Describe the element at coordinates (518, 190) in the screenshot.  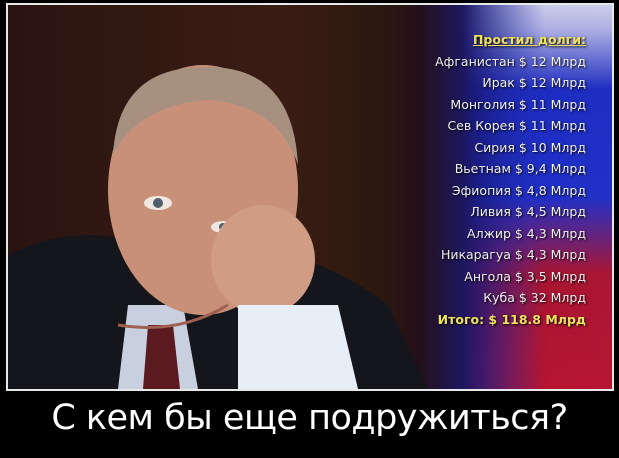
I see `list-item: Эфиопия $ 4,8 Млрд` at that location.